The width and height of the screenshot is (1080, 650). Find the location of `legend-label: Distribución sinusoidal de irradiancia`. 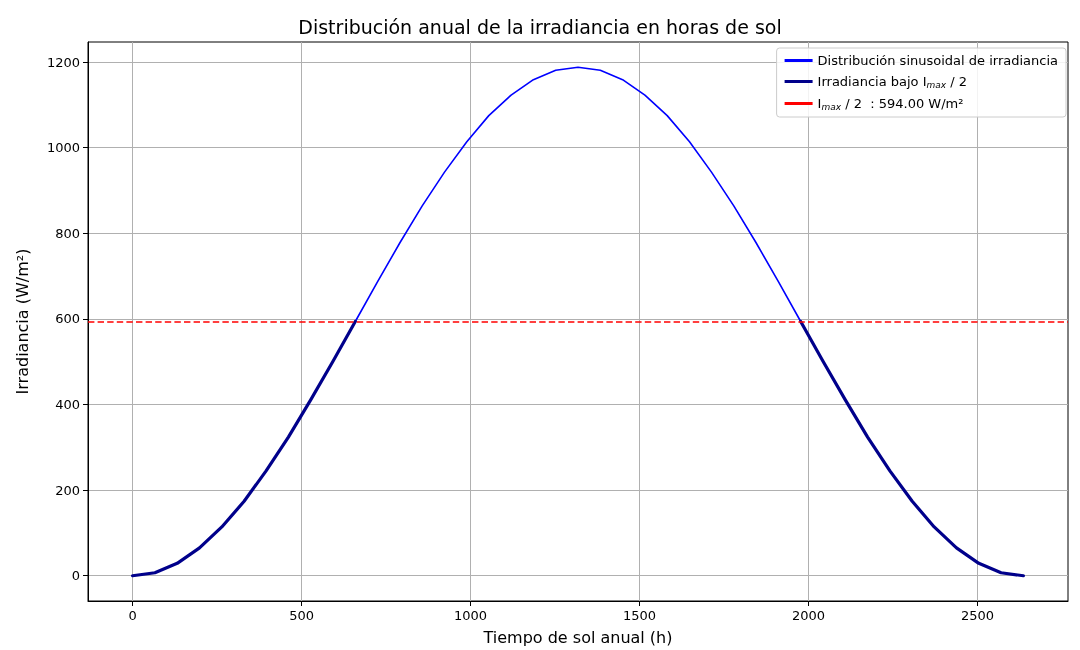

legend-label: Distribución sinusoidal de irradiancia is located at coordinates (937, 60).